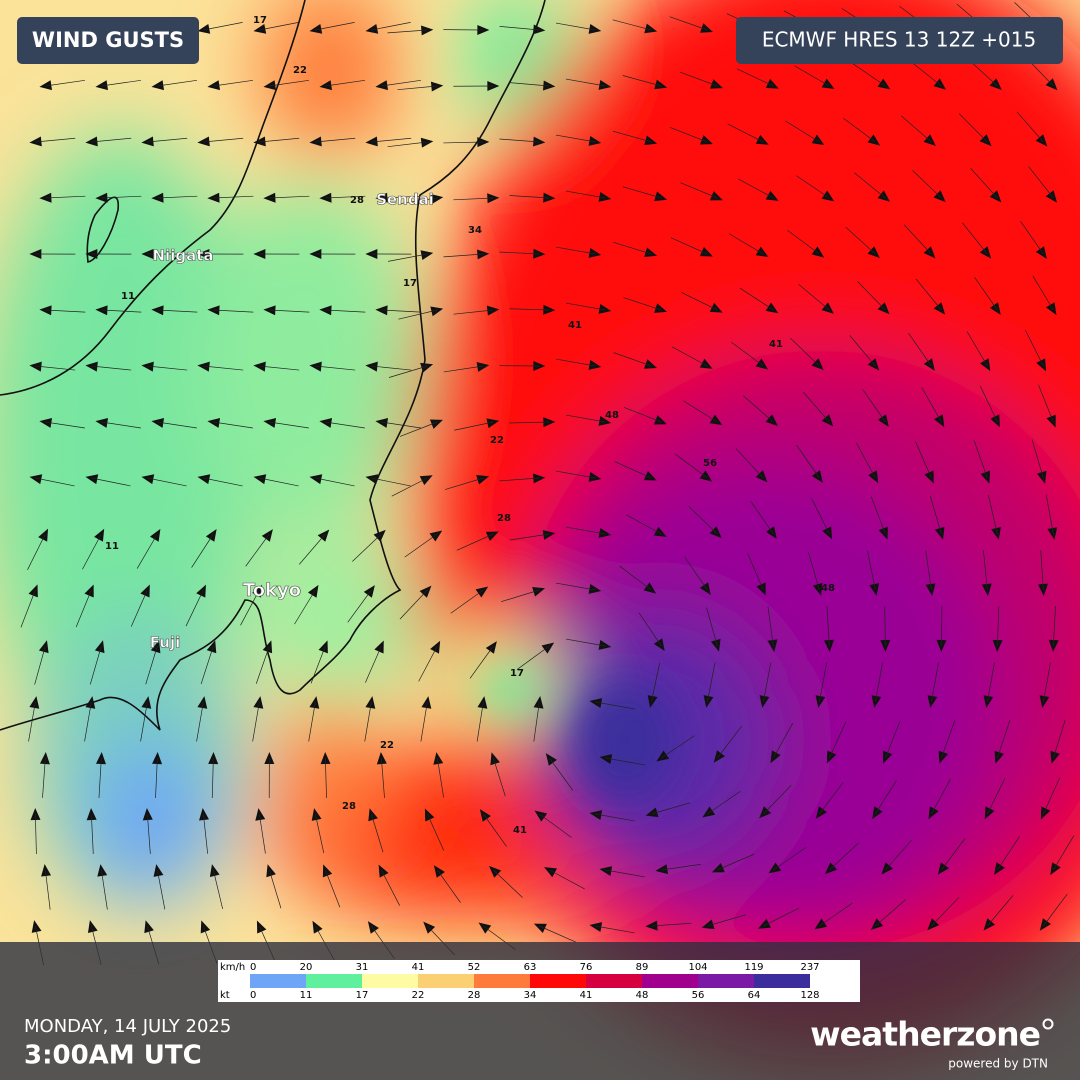 The height and width of the screenshot is (1080, 1080). I want to click on legend-kt-label: 56, so click(698, 995).